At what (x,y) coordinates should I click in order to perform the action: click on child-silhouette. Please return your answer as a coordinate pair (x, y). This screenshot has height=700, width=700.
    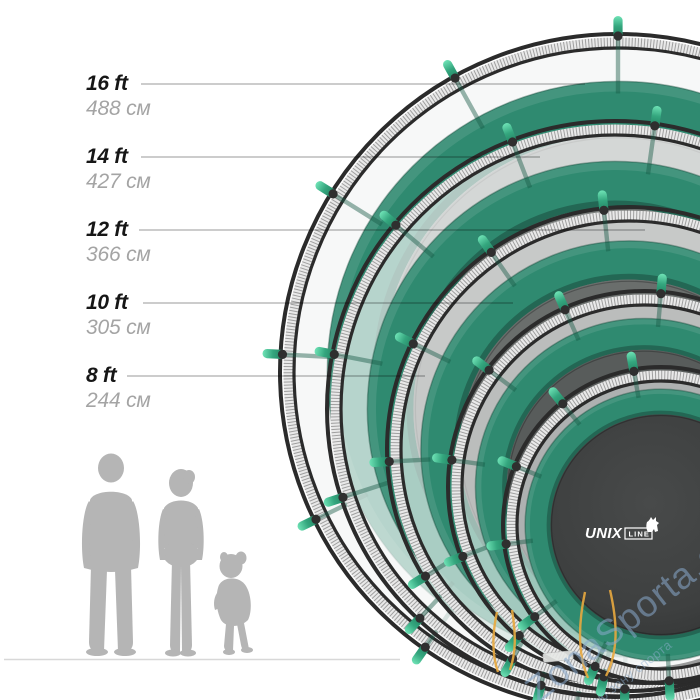
    Looking at the image, I should click on (233, 603).